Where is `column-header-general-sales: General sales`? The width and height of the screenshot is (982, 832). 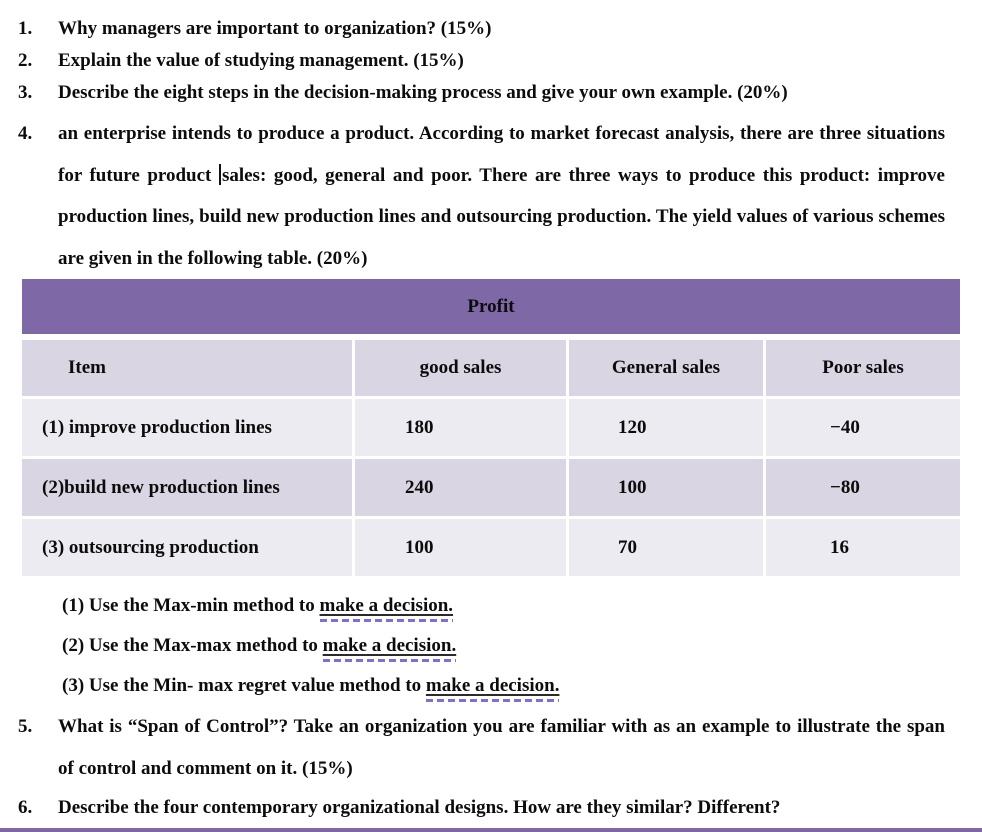
column-header-general-sales: General sales is located at coordinates (666, 368).